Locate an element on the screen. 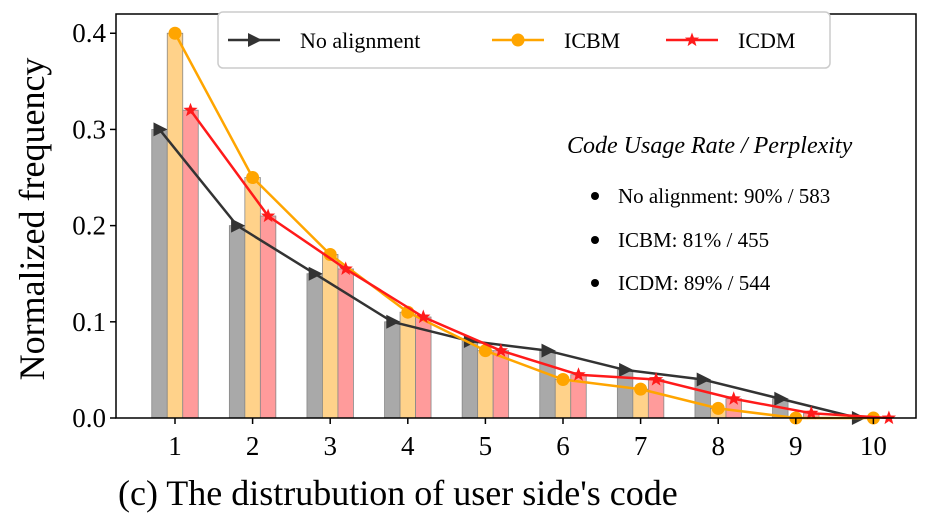 The width and height of the screenshot is (946, 523). x-tick-label: 5 is located at coordinates (486, 446).